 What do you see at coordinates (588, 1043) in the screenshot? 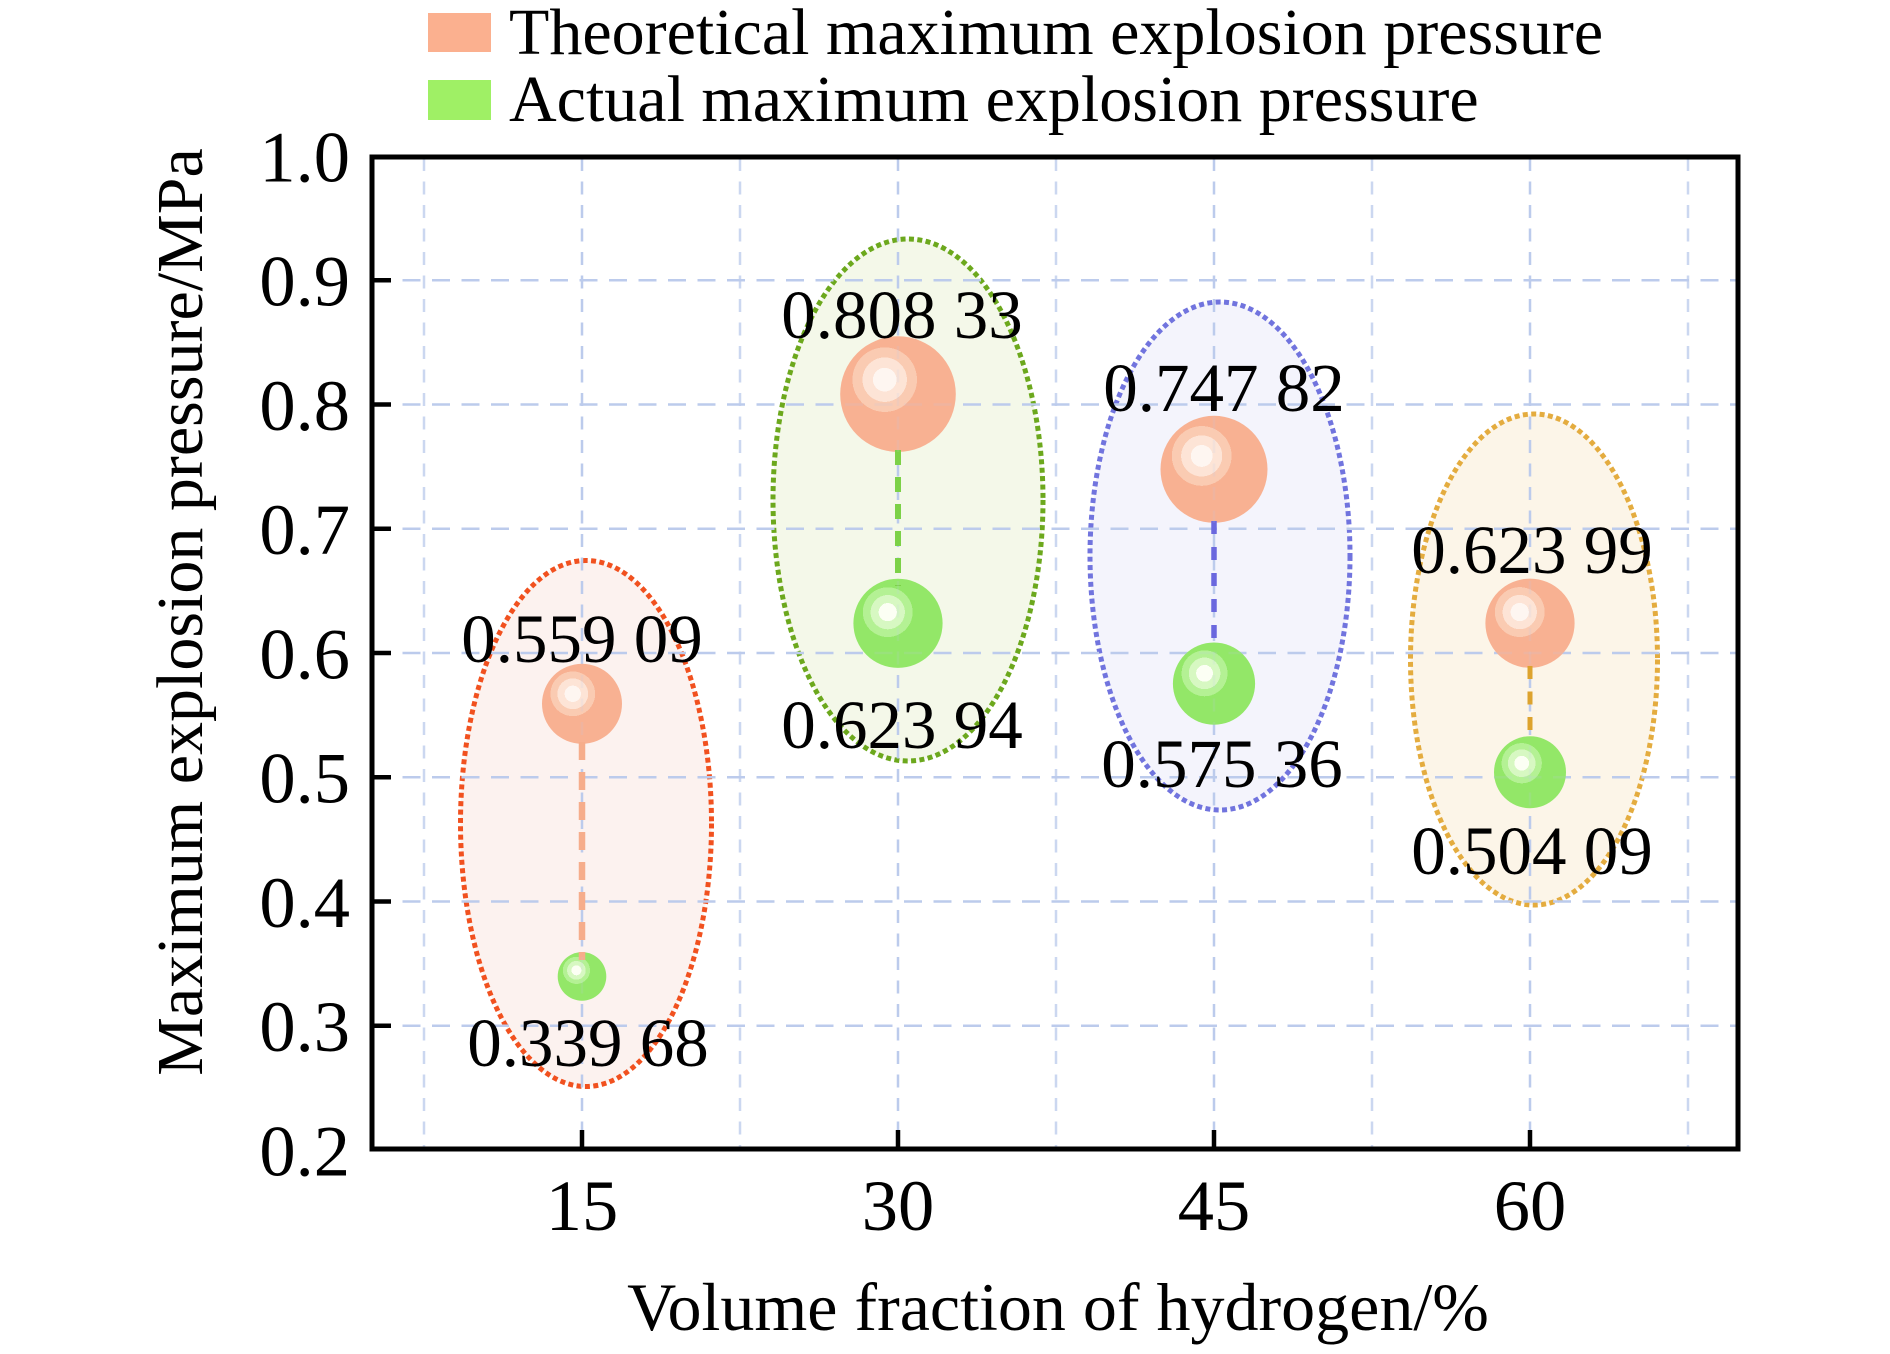
I see `svg-text: 0.339 68` at bounding box center [588, 1043].